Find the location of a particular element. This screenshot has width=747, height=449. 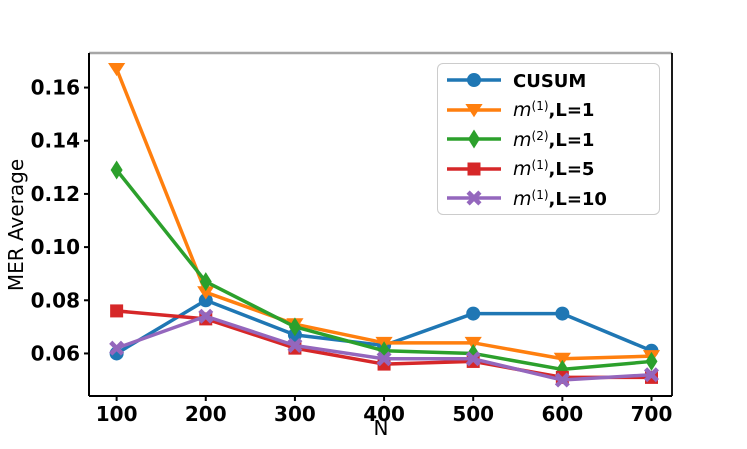

legend-label-m2-l1: m(2),L=1 is located at coordinates (554, 139).